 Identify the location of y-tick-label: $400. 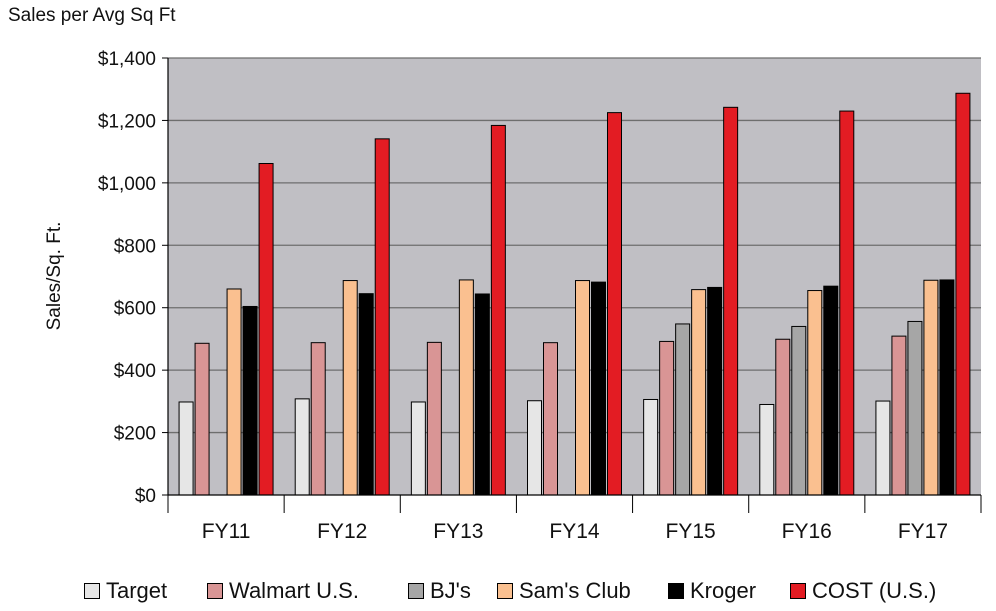
(135, 371).